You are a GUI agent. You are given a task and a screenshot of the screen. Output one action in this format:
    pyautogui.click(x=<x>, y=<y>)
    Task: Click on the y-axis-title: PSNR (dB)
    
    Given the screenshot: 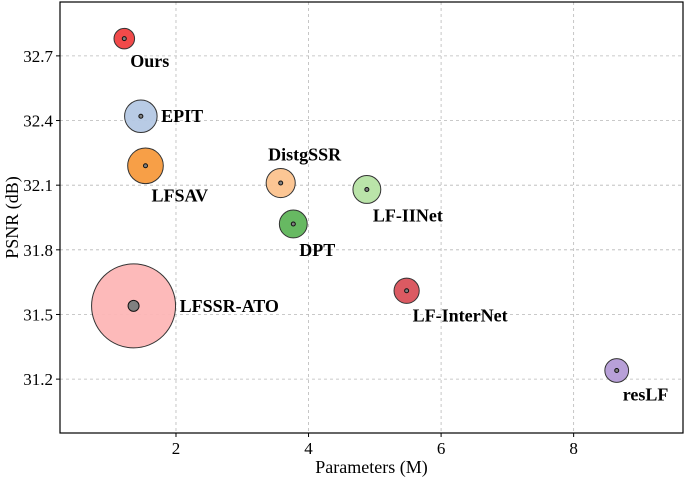 What is the action you would take?
    pyautogui.click(x=12, y=217)
    